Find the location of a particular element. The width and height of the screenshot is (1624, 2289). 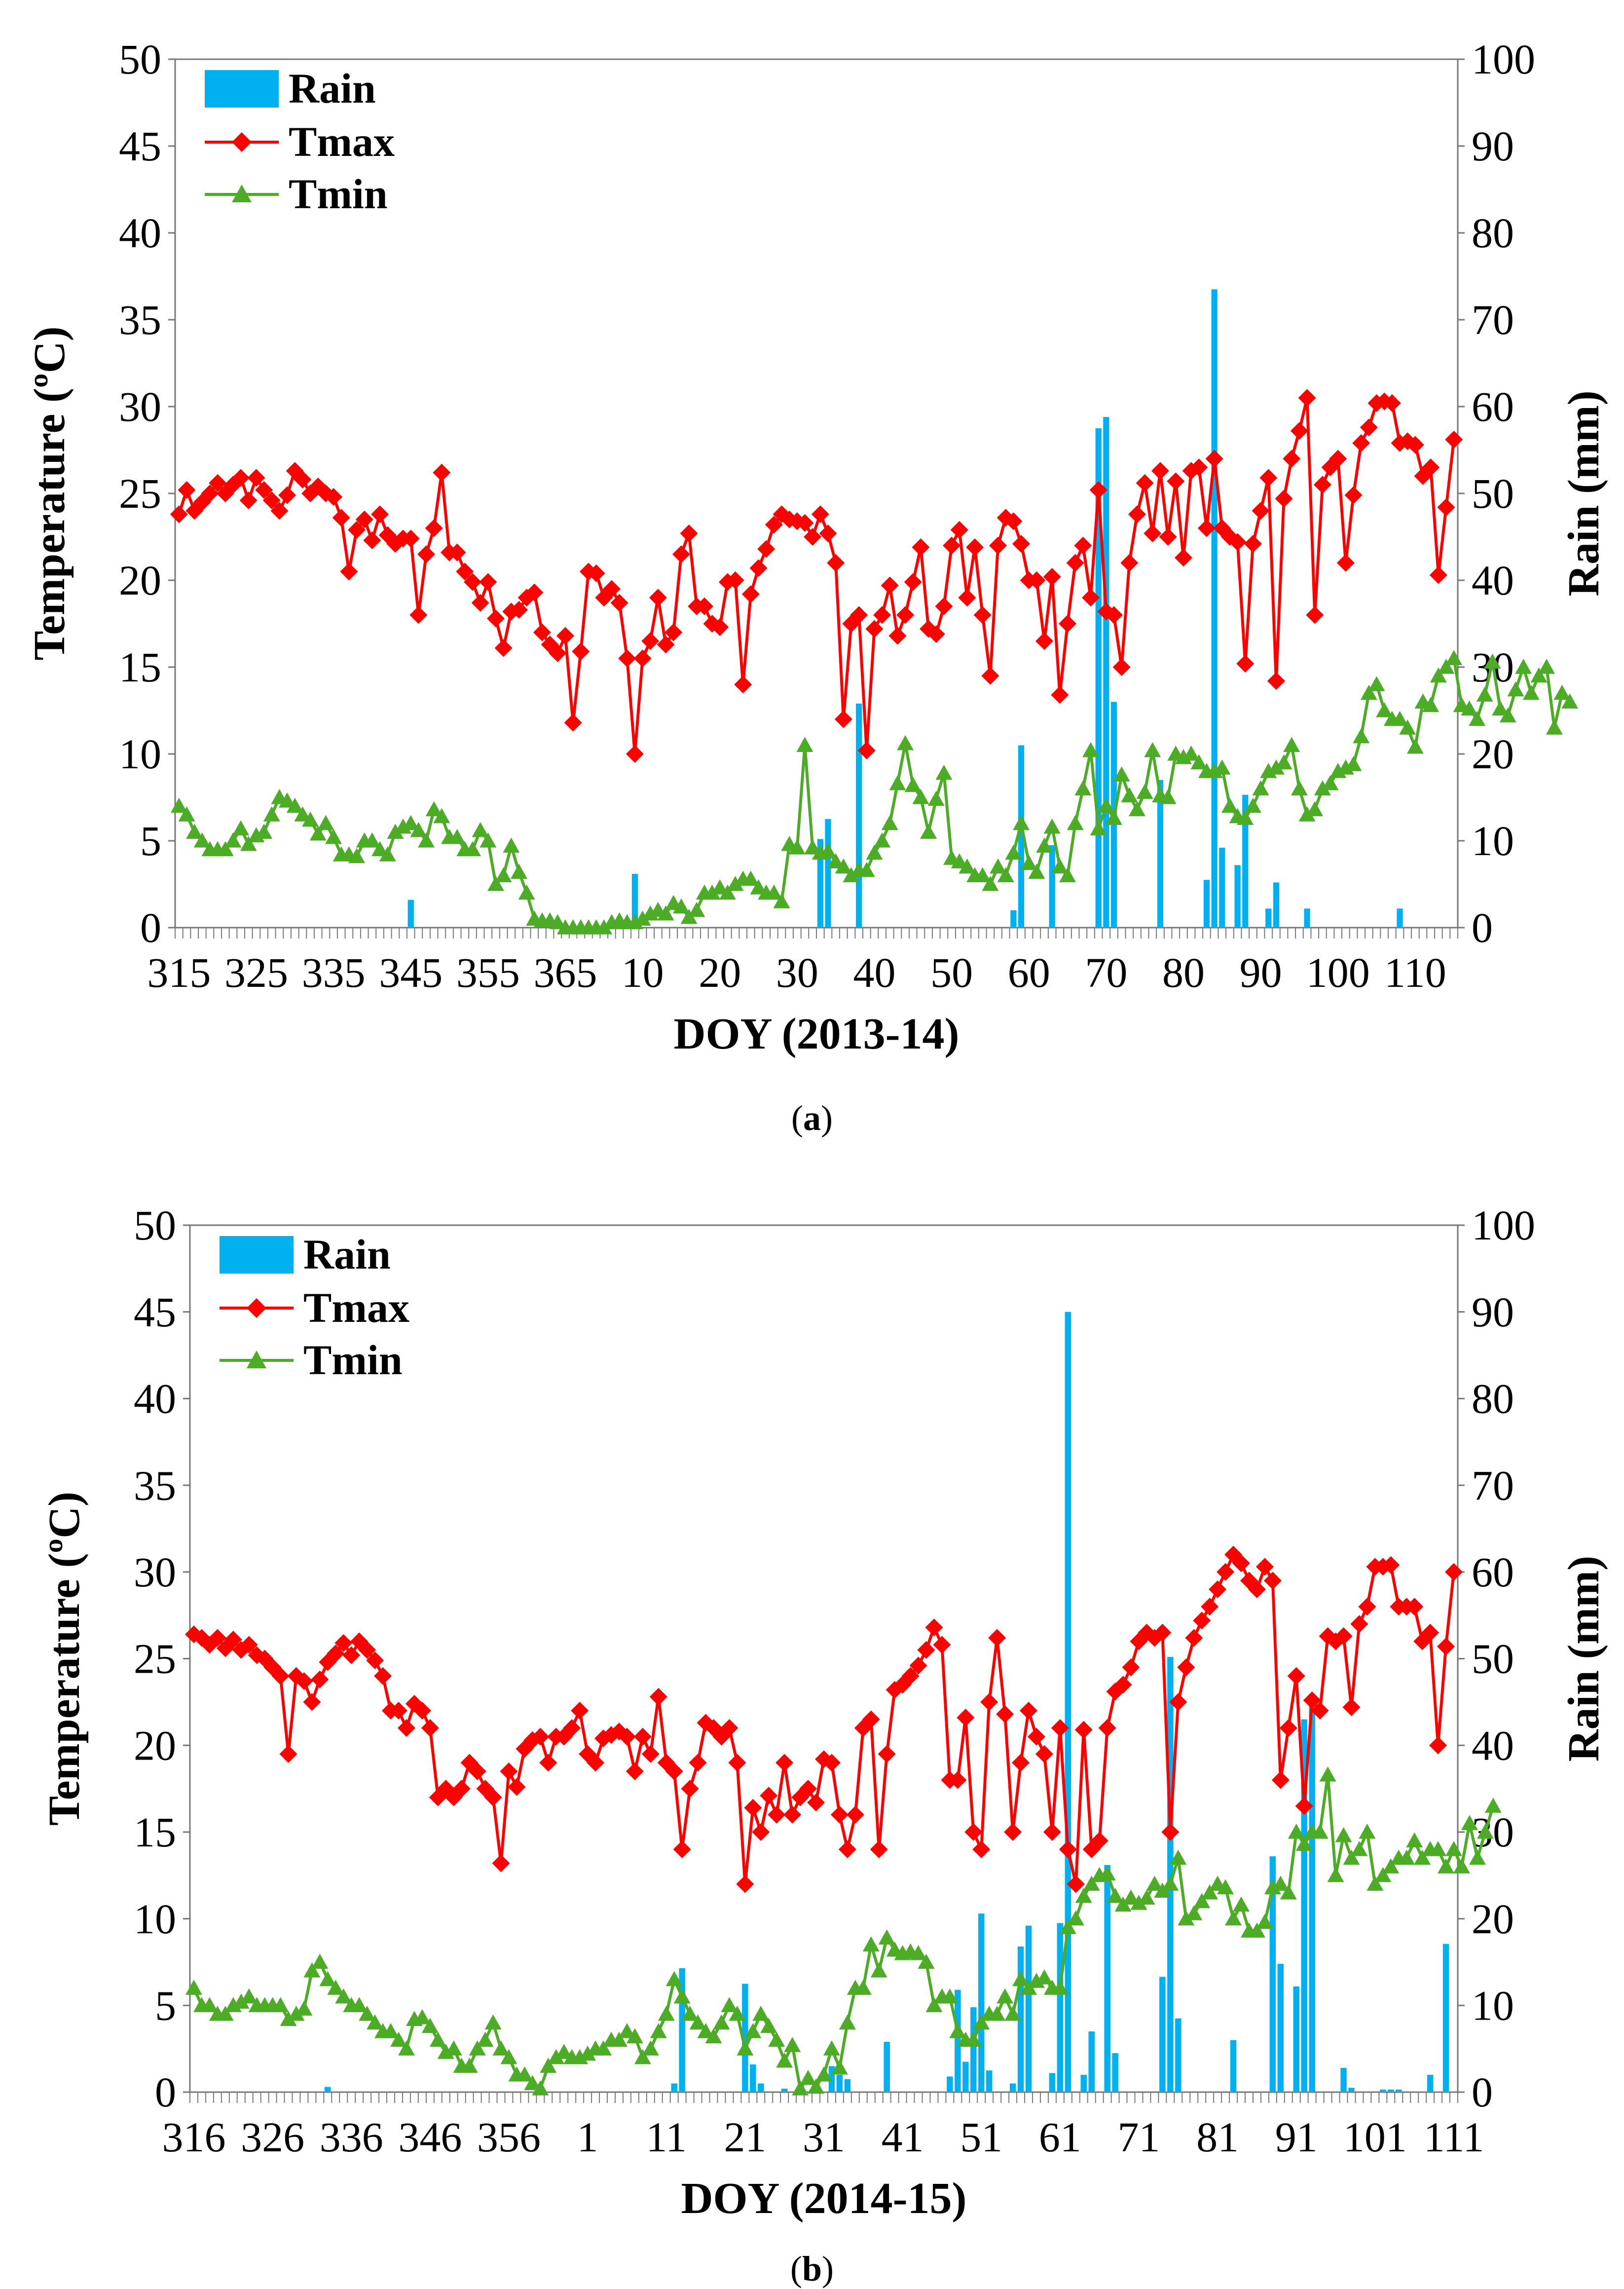

y2-tick-label: 70 is located at coordinates (1493, 319).